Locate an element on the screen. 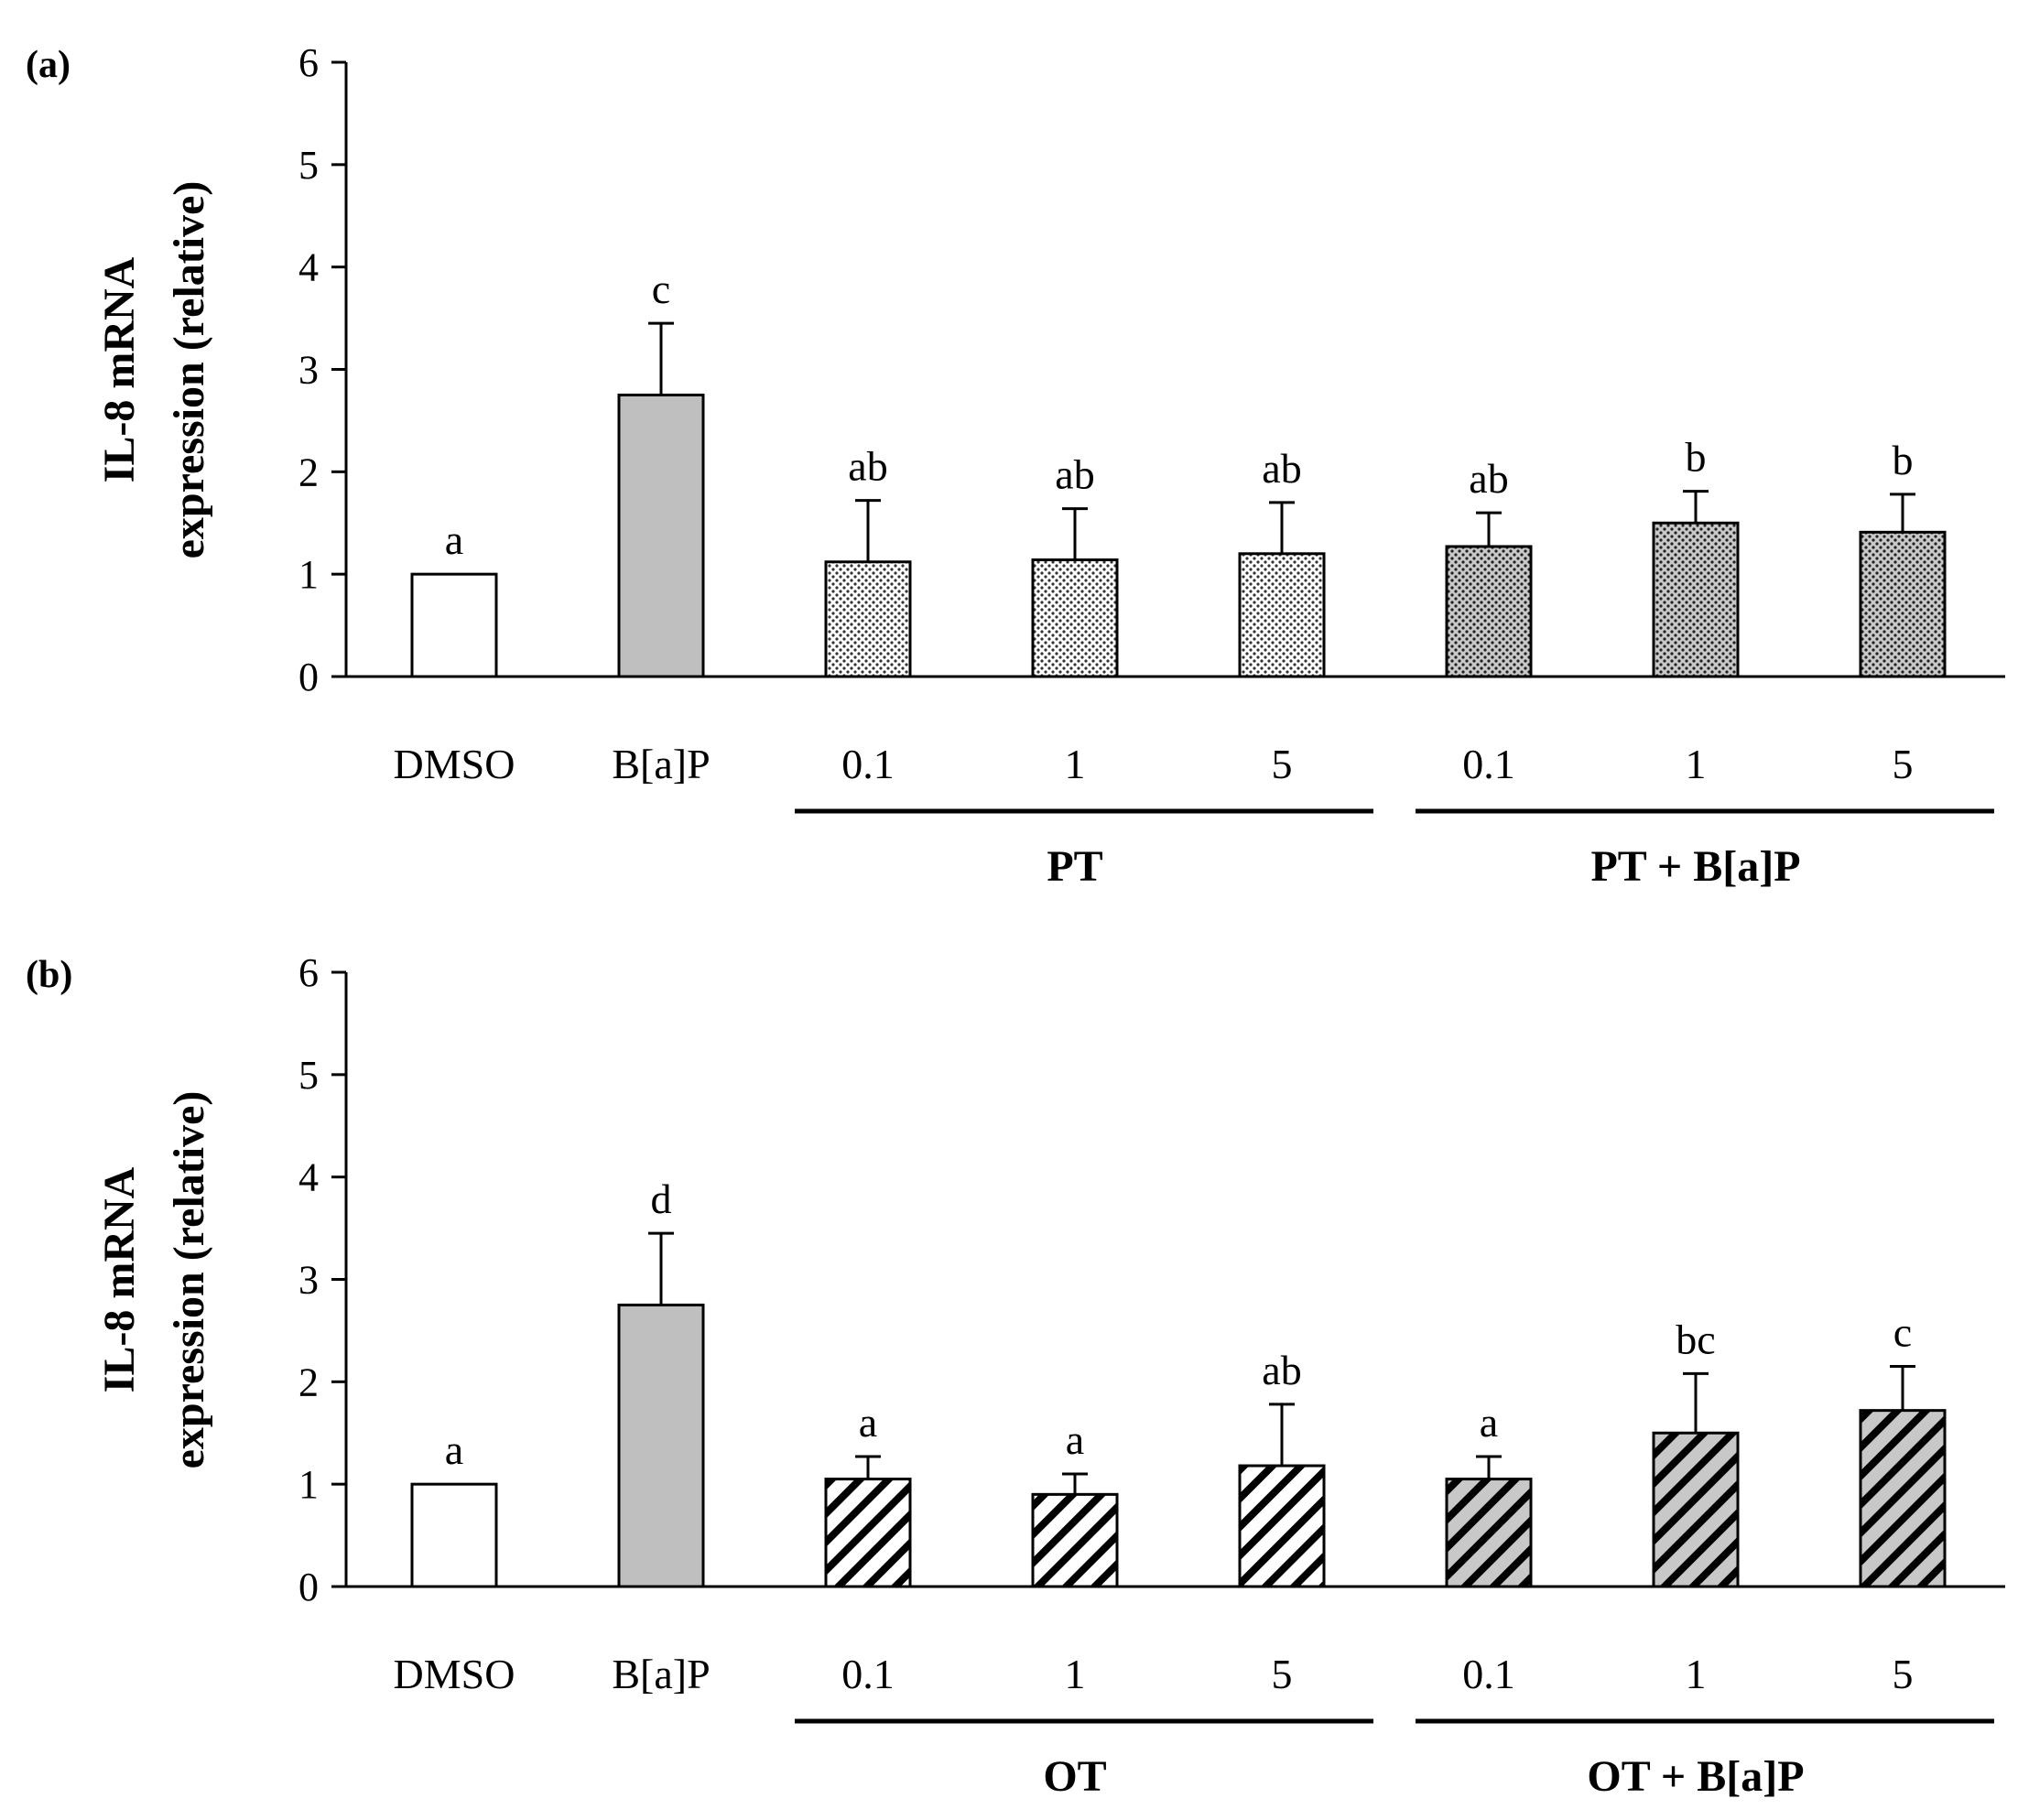 This screenshot has width=2018, height=1820. group-label: OT is located at coordinates (1074, 1776).